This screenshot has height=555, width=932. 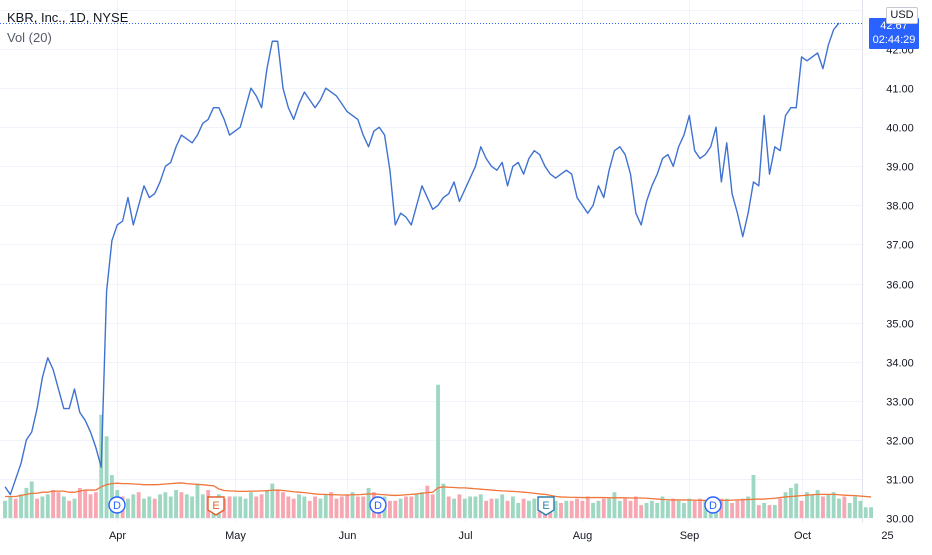 I want to click on time-scale-panel, so click(x=466, y=536).